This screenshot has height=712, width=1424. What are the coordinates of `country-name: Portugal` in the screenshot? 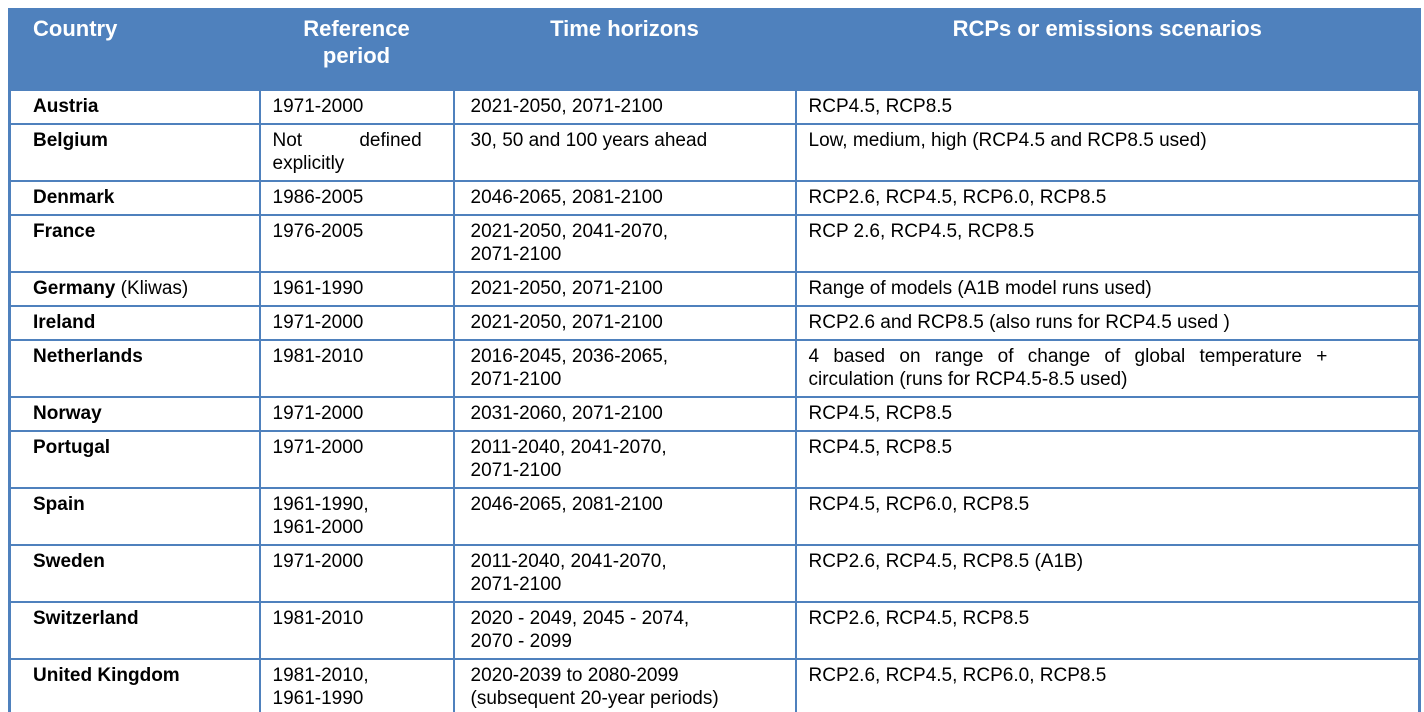 It's located at (72, 447).